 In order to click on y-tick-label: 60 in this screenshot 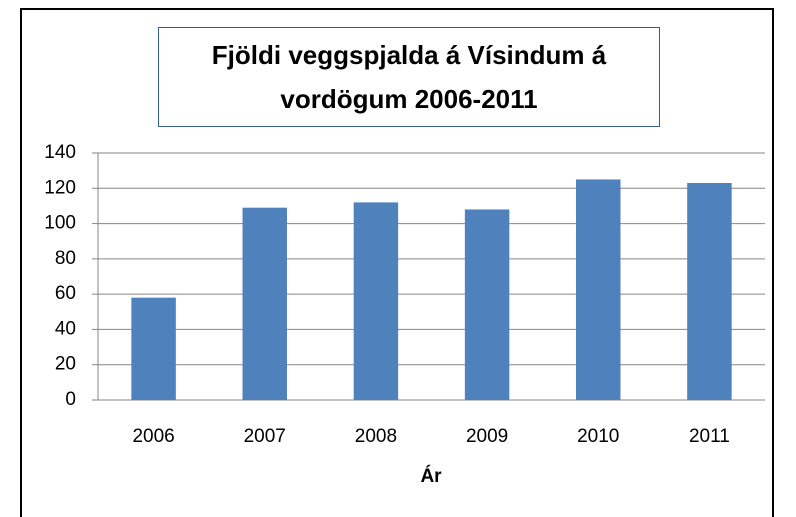, I will do `click(65, 293)`.